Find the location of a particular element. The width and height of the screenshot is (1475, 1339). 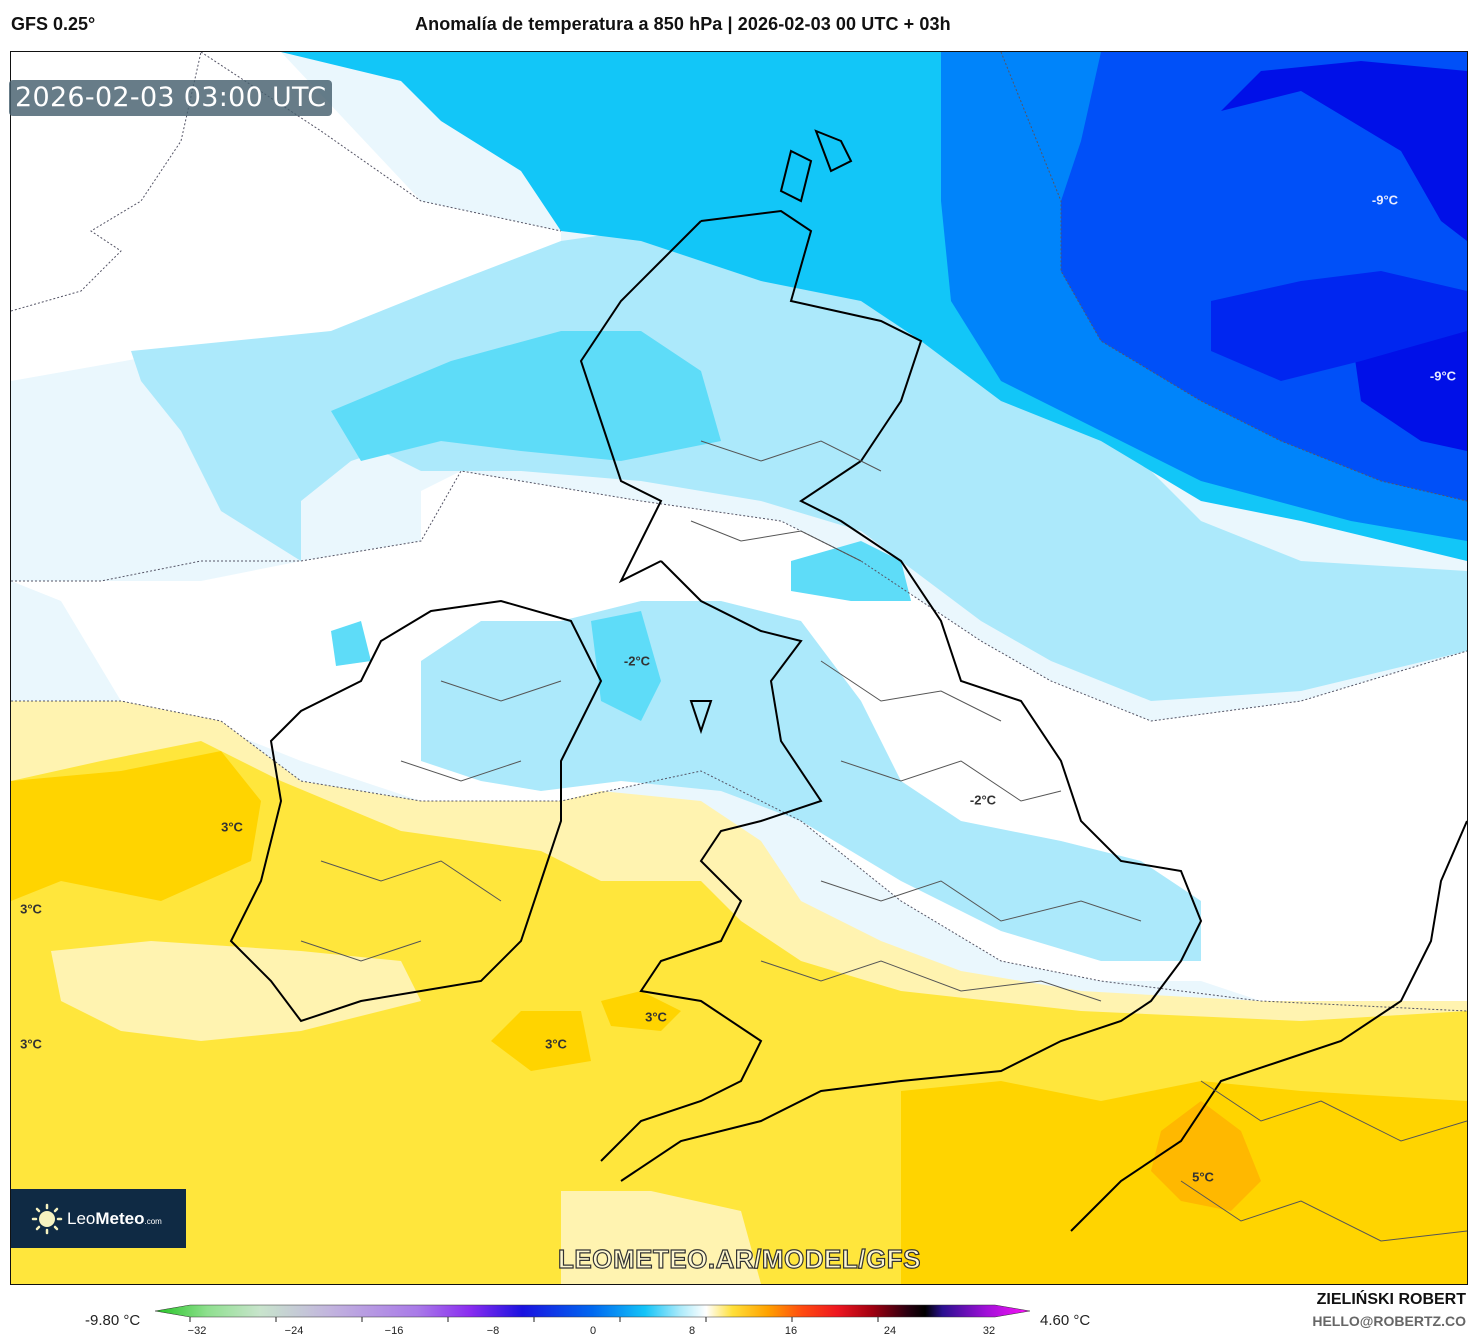

author-credit: ZIELIŃSKI ROBERT is located at coordinates (1391, 1299).